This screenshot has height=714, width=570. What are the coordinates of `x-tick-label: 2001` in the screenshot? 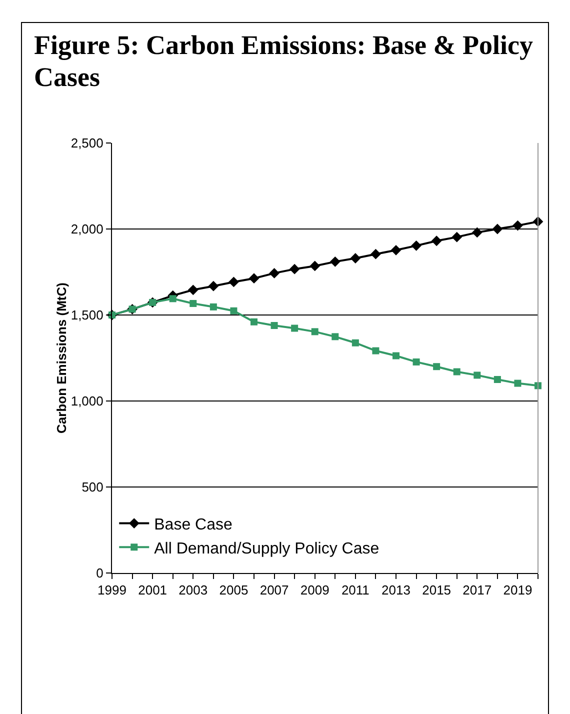 It's located at (153, 590).